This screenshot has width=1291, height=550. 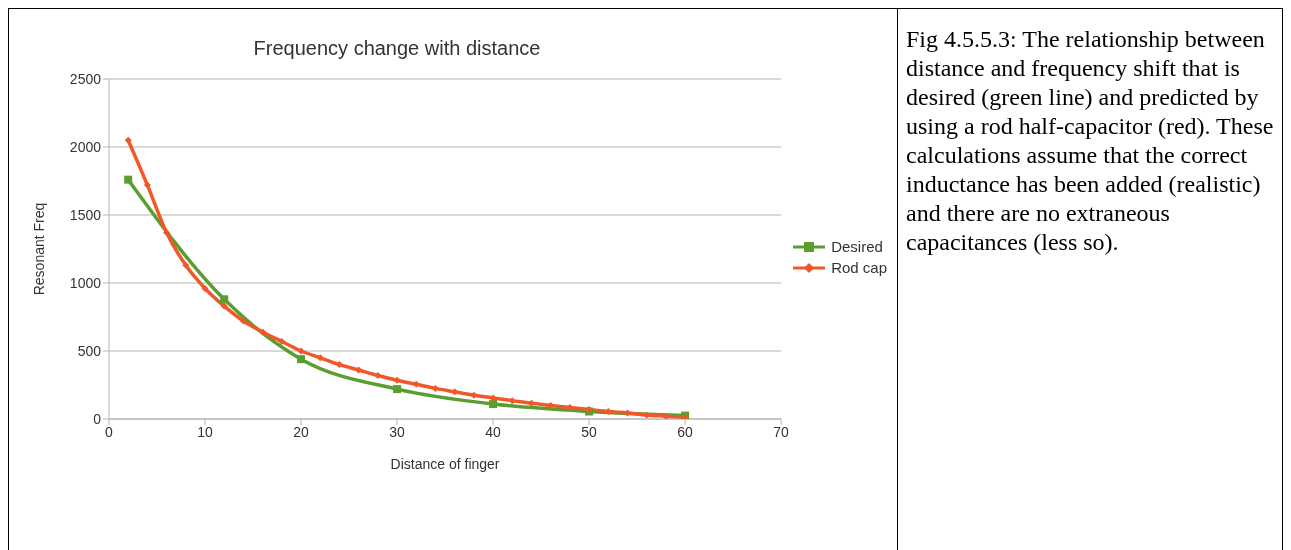 I want to click on x-tick-label: 0, so click(x=109, y=431).